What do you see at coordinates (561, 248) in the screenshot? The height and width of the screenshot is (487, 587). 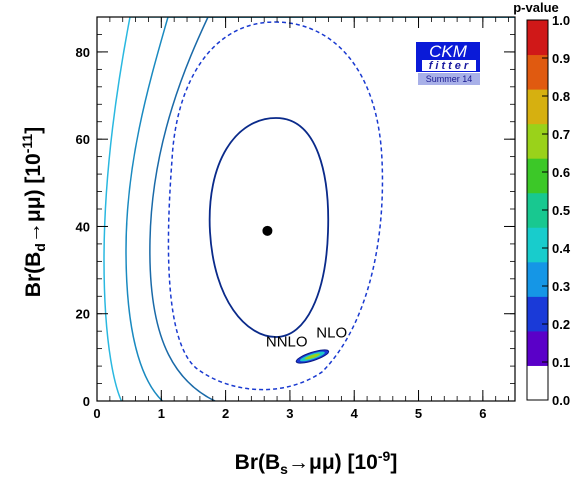 I see `colorbar-label: 0.4` at bounding box center [561, 248].